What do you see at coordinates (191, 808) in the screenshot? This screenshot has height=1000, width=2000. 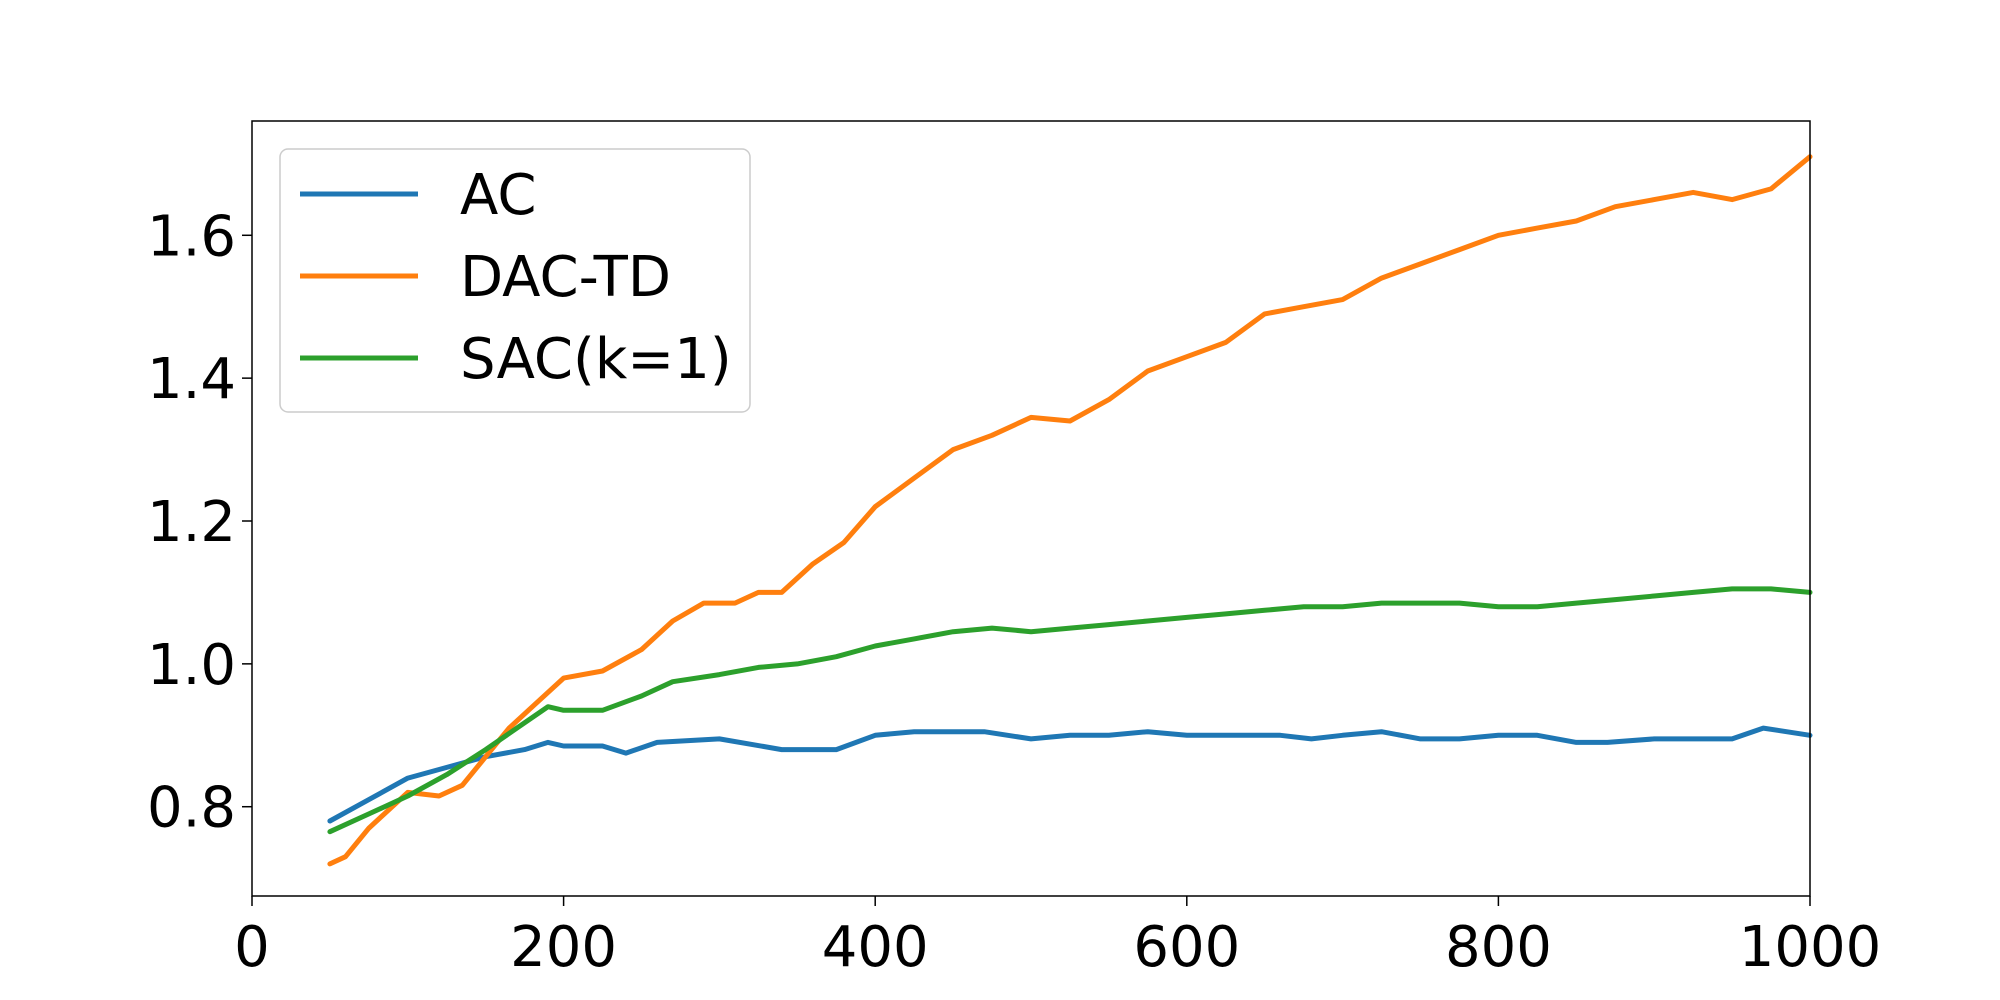 I see `y-tick-label: 0.8` at bounding box center [191, 808].